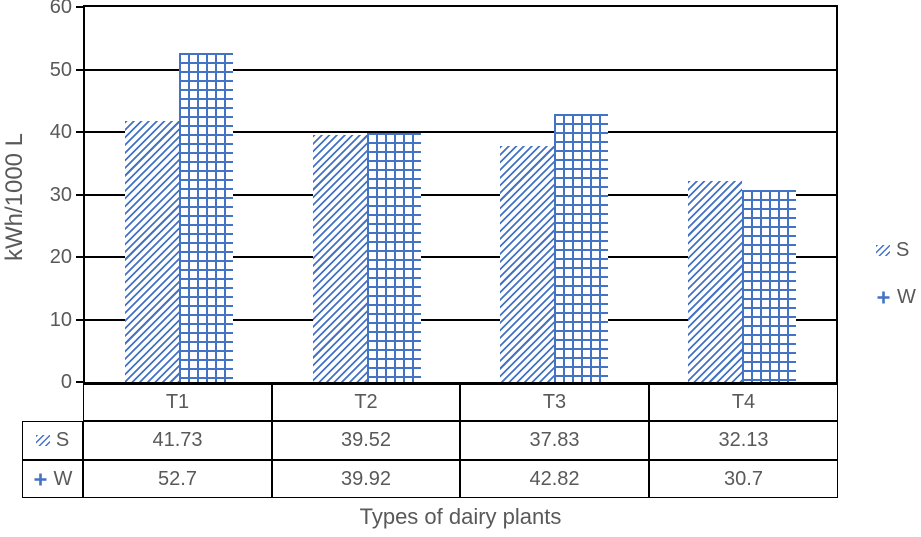 The width and height of the screenshot is (921, 537). What do you see at coordinates (177, 479) in the screenshot?
I see `table-value-w-t1: 52.7` at bounding box center [177, 479].